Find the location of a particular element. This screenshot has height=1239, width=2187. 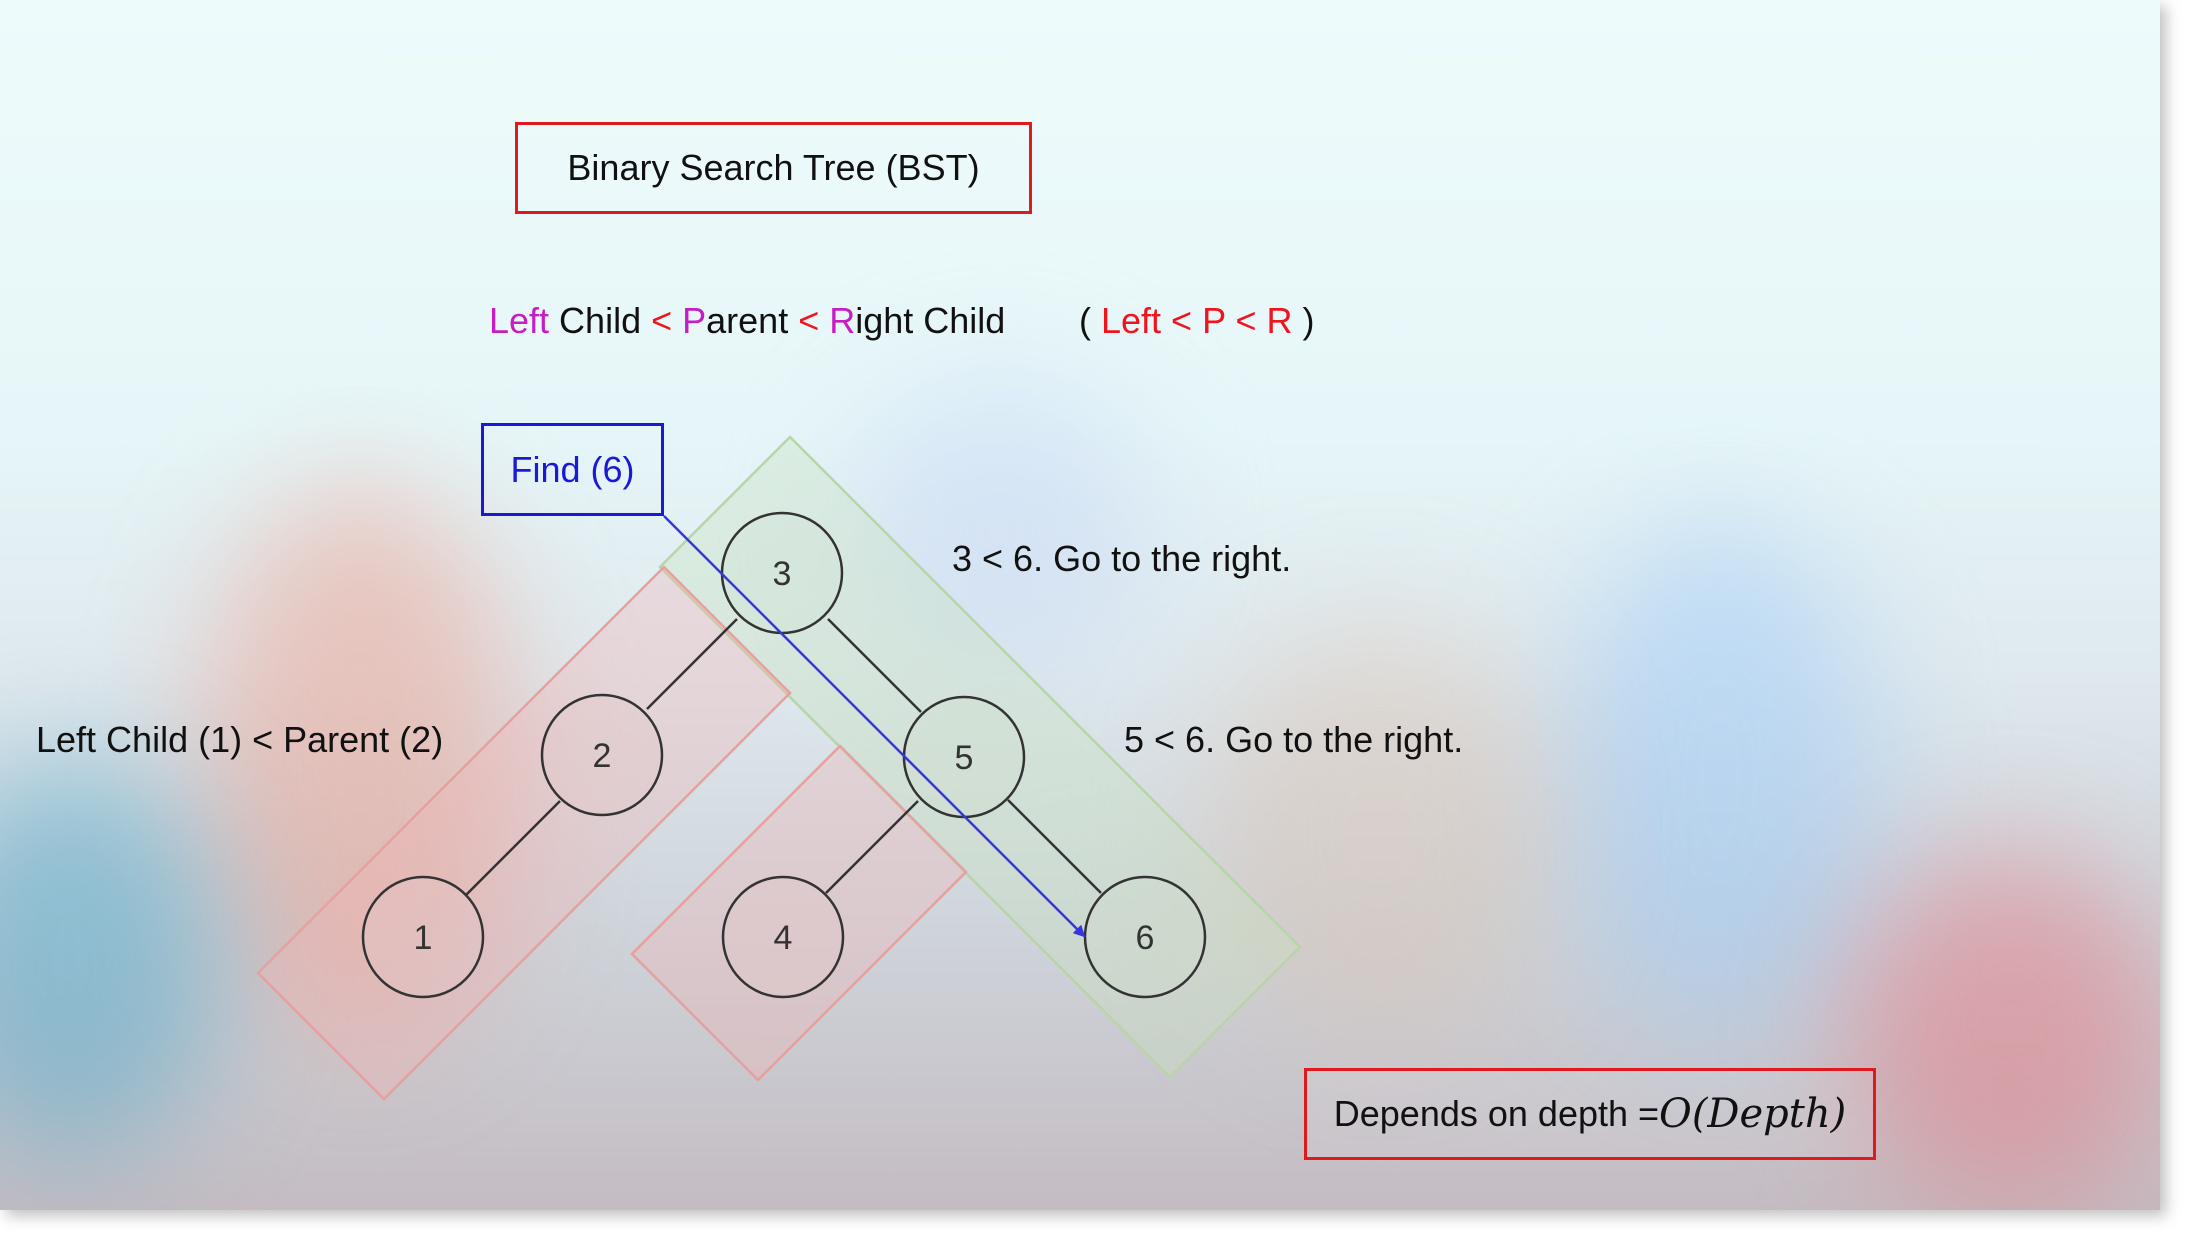

page-title: Binary Search Tree (BST) is located at coordinates (773, 167).